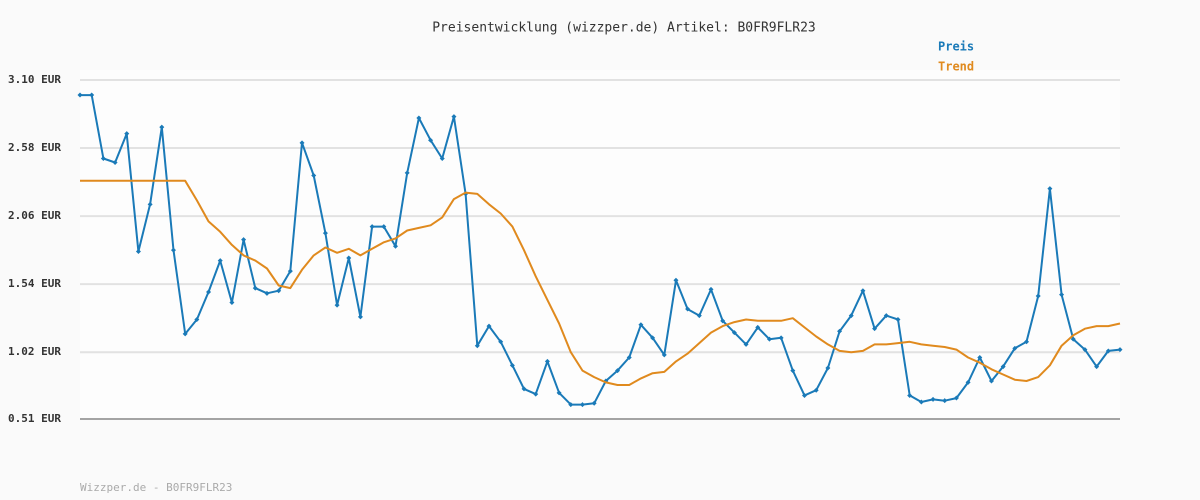 The height and width of the screenshot is (500, 1200). I want to click on legend-label: Trend, so click(956, 67).